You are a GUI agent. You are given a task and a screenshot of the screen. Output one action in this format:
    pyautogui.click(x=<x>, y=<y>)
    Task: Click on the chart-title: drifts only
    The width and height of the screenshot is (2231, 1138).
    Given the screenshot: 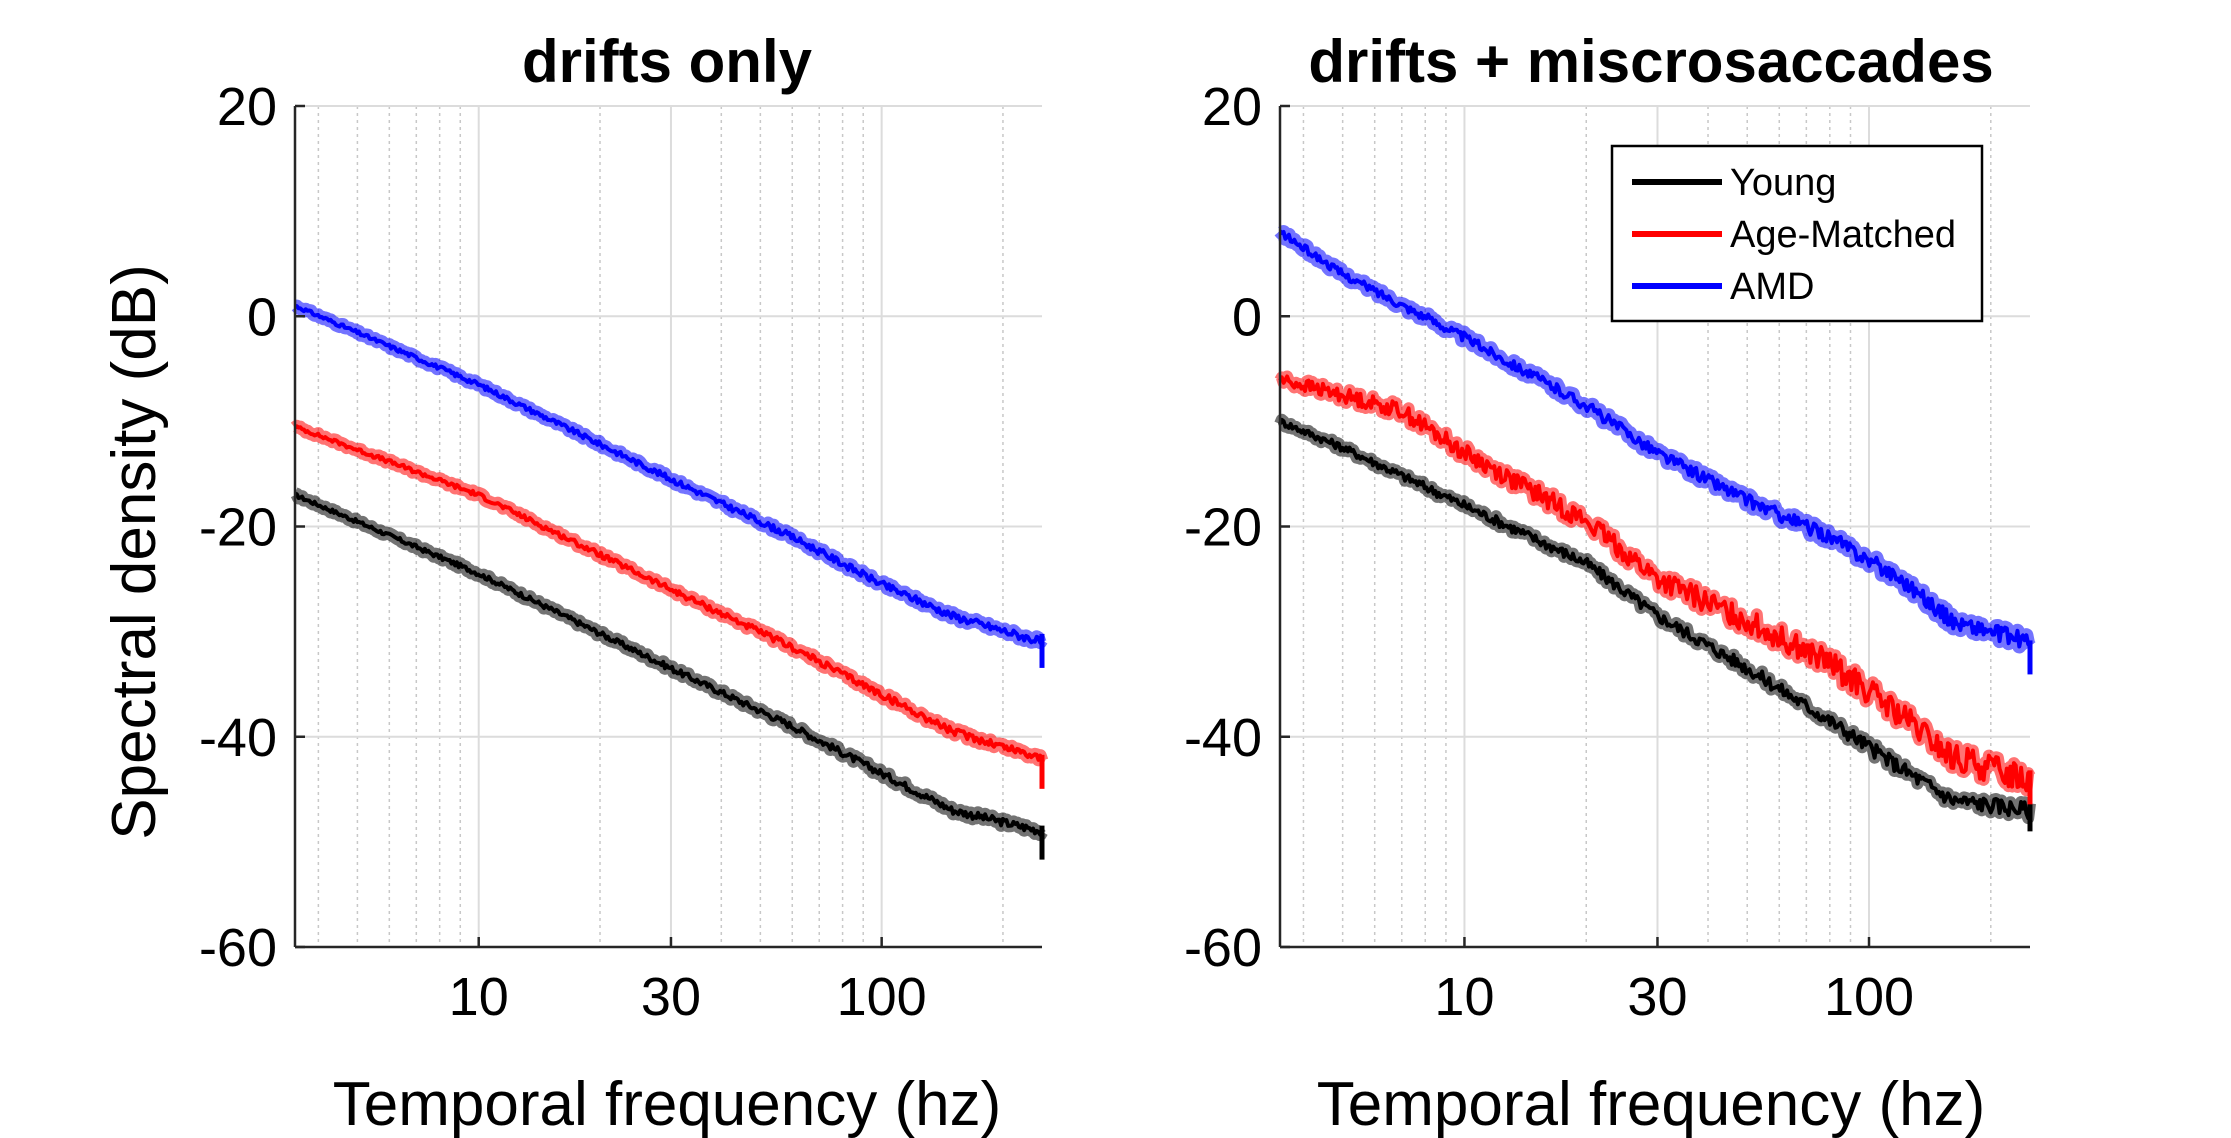 What is the action you would take?
    pyautogui.click(x=667, y=61)
    